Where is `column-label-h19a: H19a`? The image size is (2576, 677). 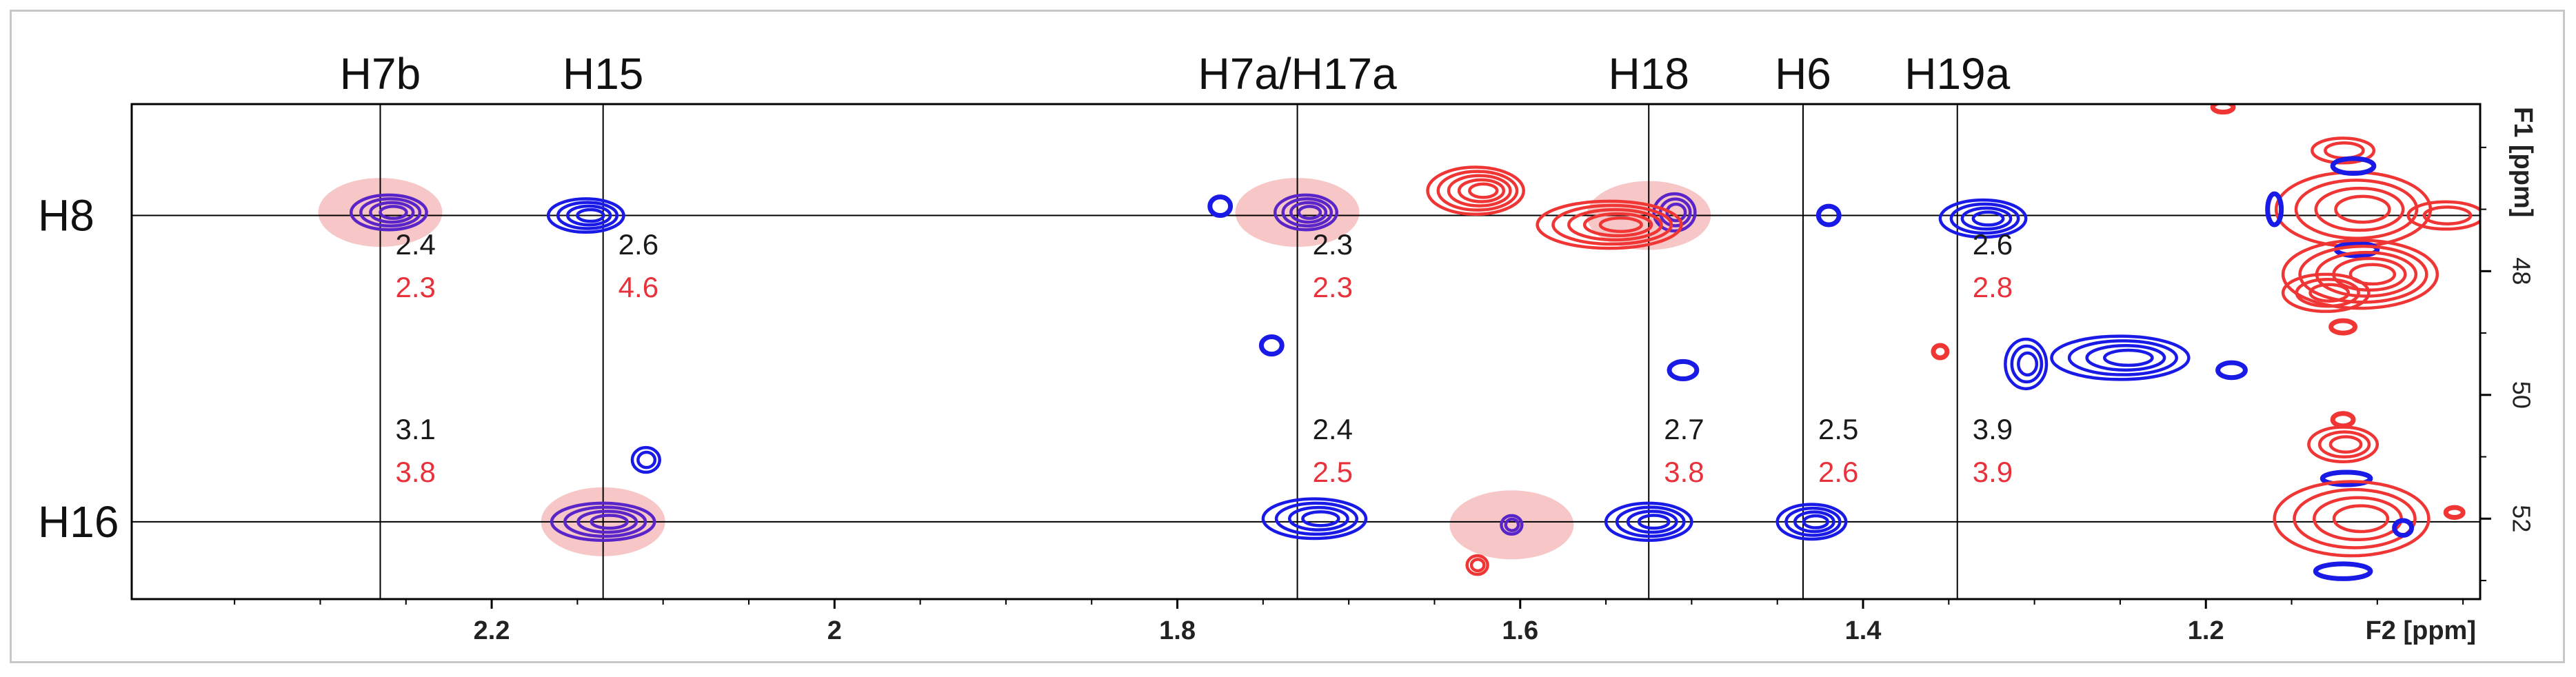
column-label-h19a: H19a is located at coordinates (1957, 74).